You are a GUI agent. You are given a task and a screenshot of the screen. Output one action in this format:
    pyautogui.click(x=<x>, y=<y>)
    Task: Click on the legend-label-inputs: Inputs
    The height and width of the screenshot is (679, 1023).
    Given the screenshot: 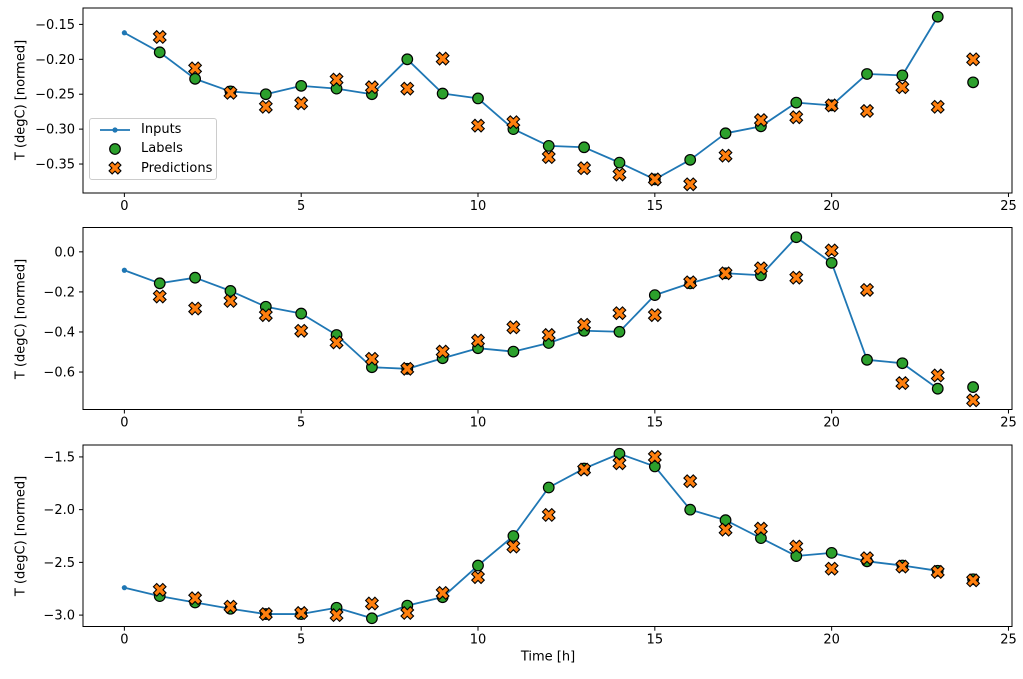 What is the action you would take?
    pyautogui.click(x=161, y=130)
    